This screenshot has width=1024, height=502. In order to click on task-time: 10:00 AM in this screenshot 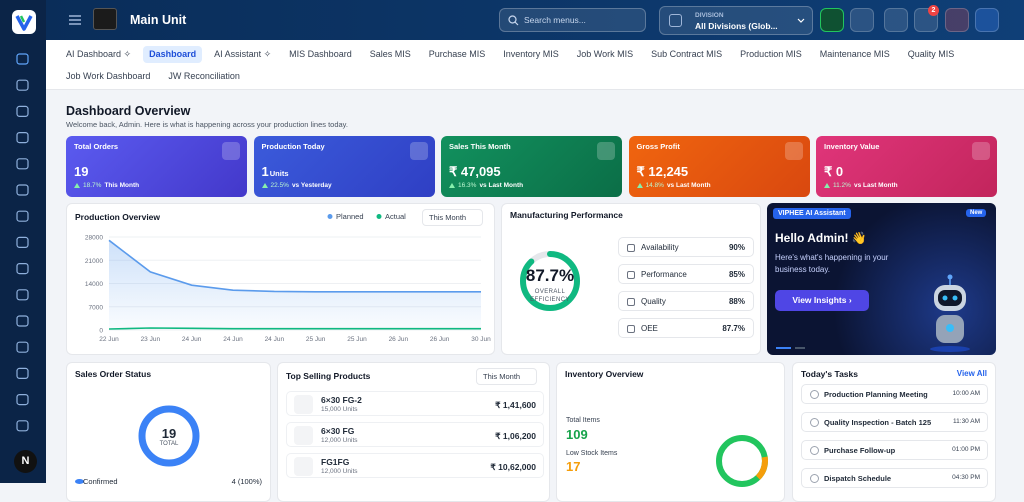, I will do `click(966, 393)`.